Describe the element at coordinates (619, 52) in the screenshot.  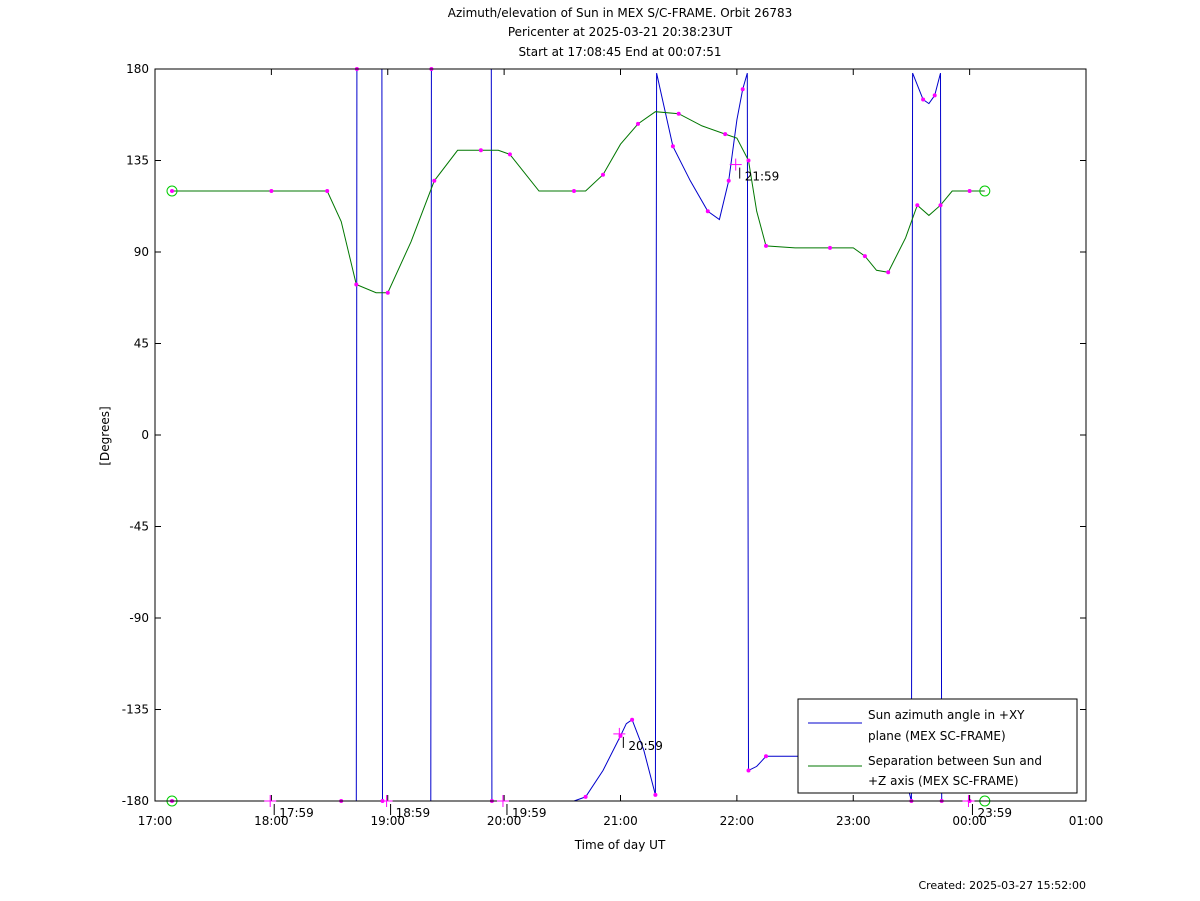
I see `chart-title-line-3: Start at 17:08:45 End at 00:07:51` at that location.